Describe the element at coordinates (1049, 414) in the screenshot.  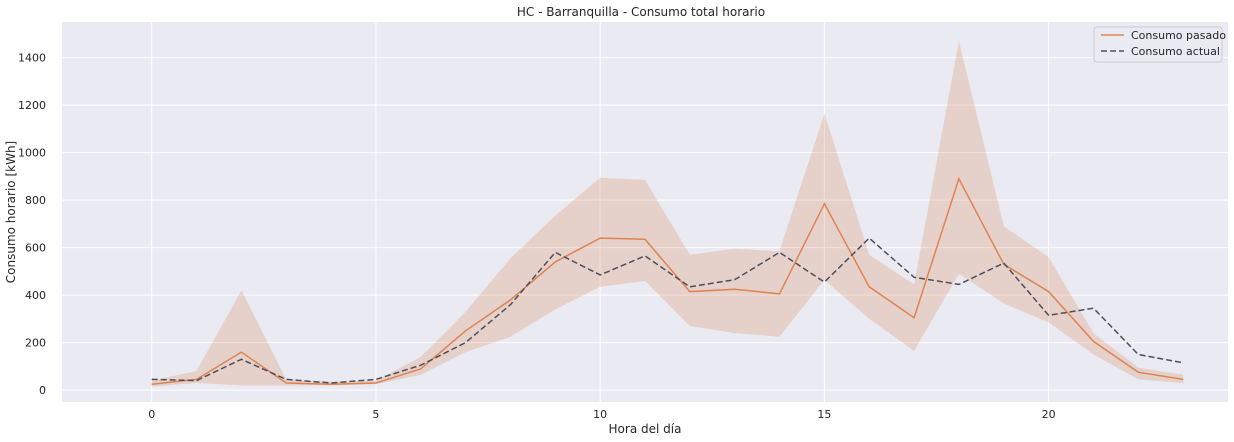
I see `x-tick-label: 20` at that location.